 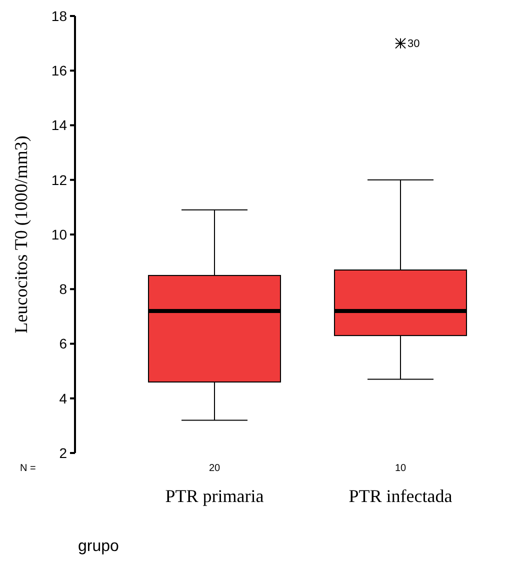 What do you see at coordinates (59, 125) in the screenshot?
I see `y-tick-label: 14` at bounding box center [59, 125].